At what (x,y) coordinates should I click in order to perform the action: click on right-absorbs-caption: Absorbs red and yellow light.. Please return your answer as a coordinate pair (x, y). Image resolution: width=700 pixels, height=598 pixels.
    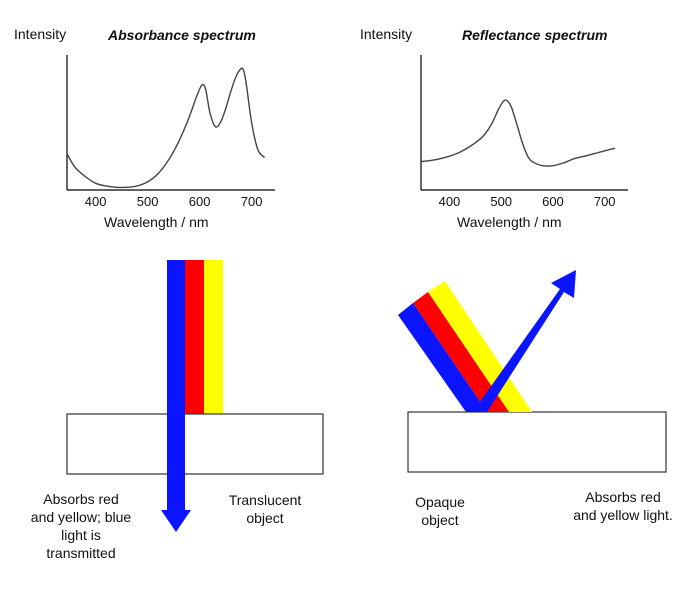
    Looking at the image, I should click on (623, 506).